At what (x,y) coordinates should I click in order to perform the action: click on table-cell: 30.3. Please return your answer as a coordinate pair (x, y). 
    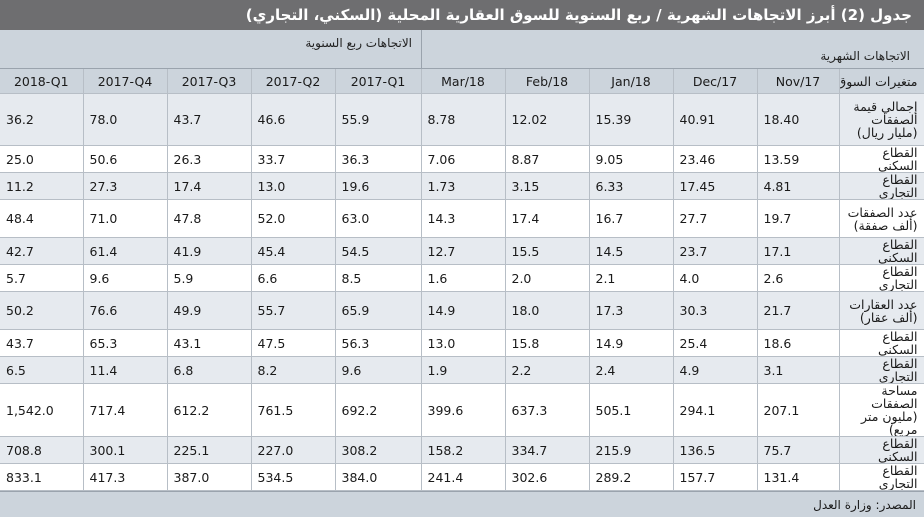
    Looking at the image, I should click on (715, 310).